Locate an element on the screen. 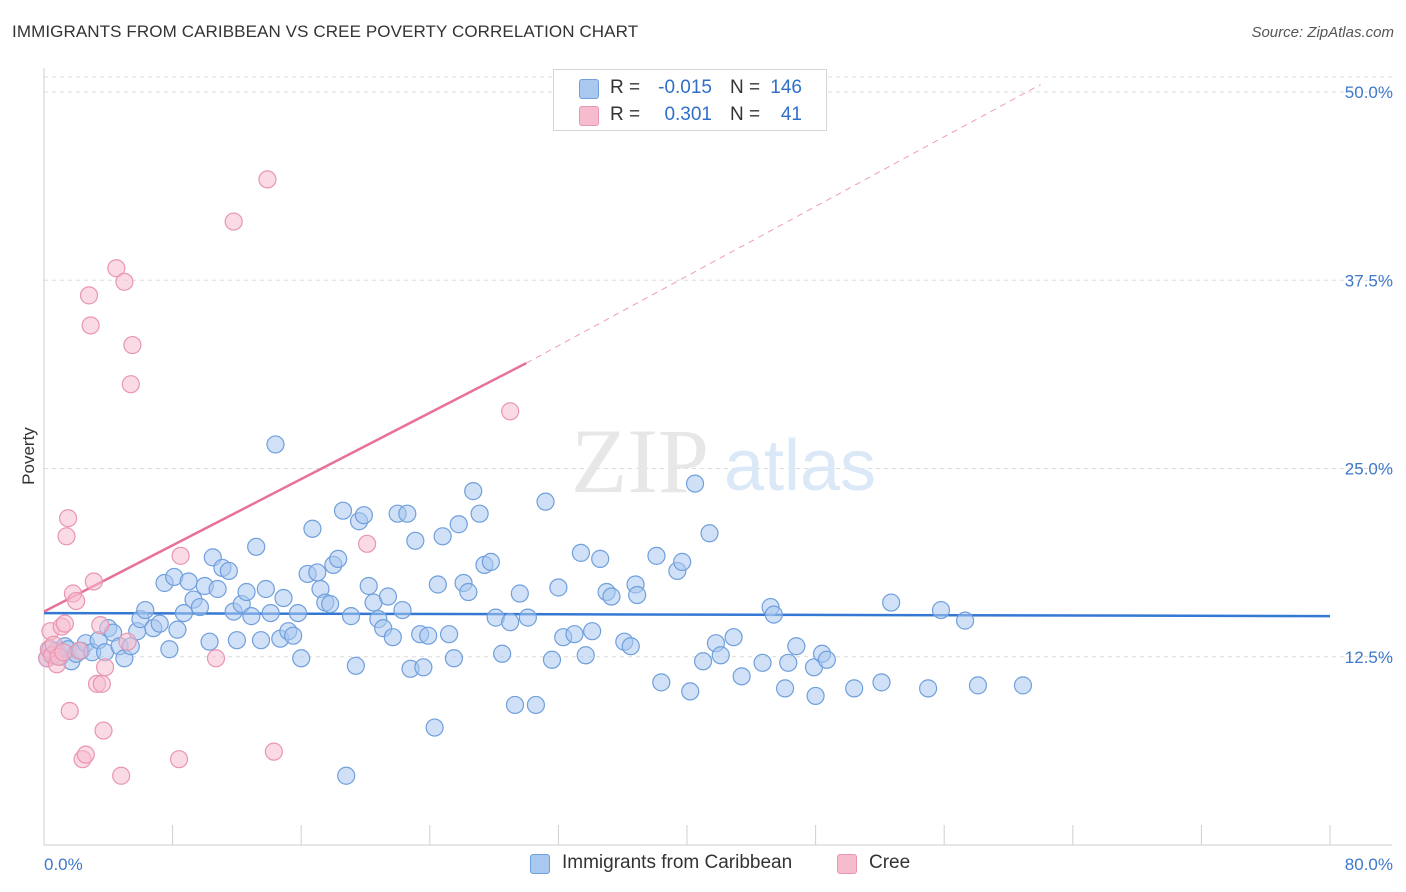 The width and height of the screenshot is (1406, 892). cree-legend-swatch is located at coordinates (847, 864).